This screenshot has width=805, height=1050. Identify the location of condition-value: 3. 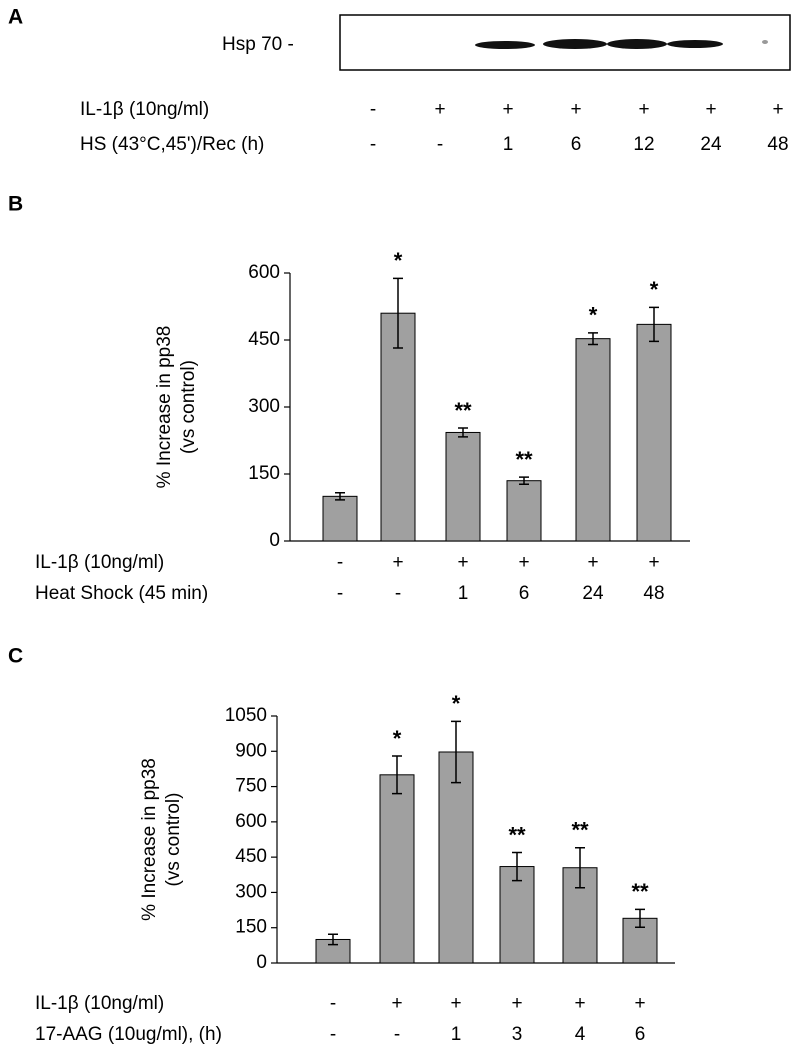
(517, 1034).